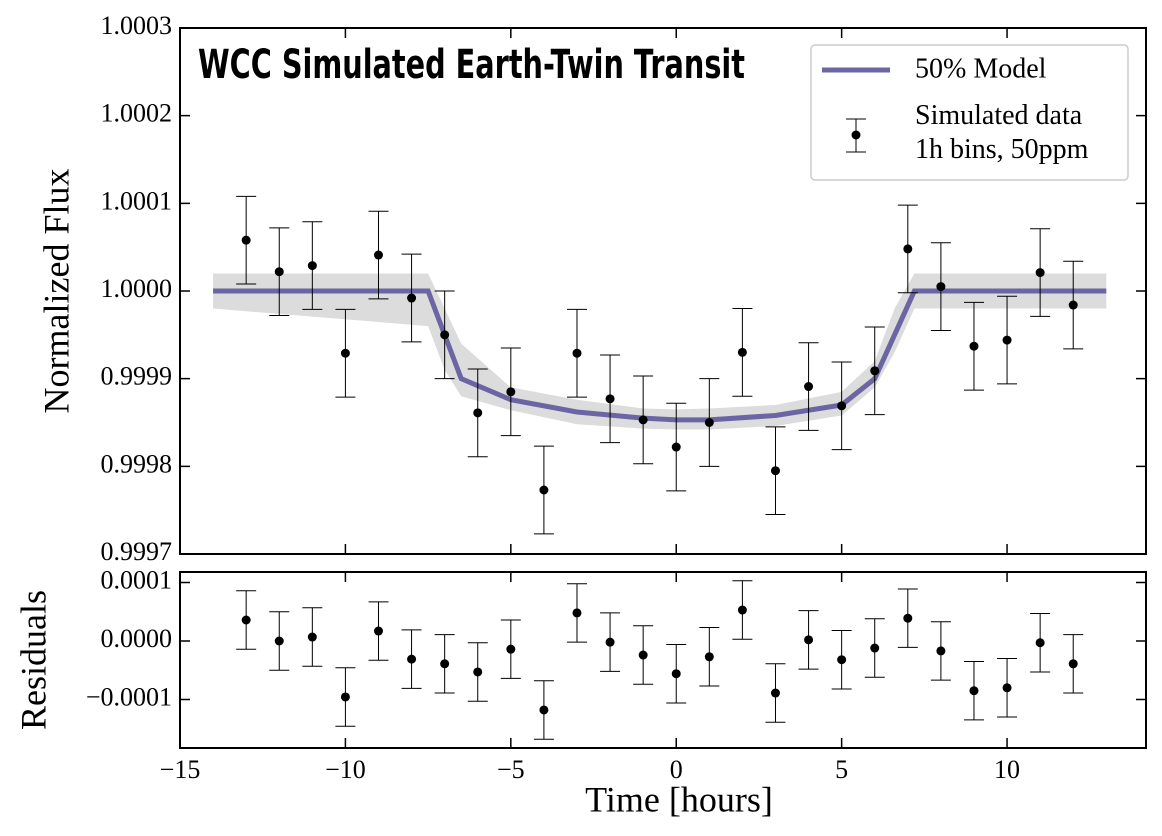 The width and height of the screenshot is (1162, 836). I want to click on x-tick-label: 5, so click(841, 769).